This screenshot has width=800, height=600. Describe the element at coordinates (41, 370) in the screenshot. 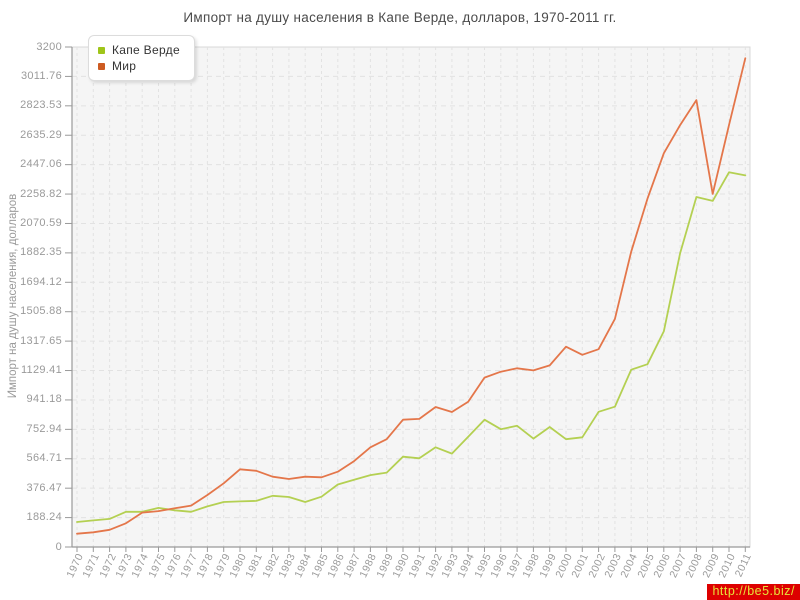

I see `y-tick-label: 1129.41` at that location.